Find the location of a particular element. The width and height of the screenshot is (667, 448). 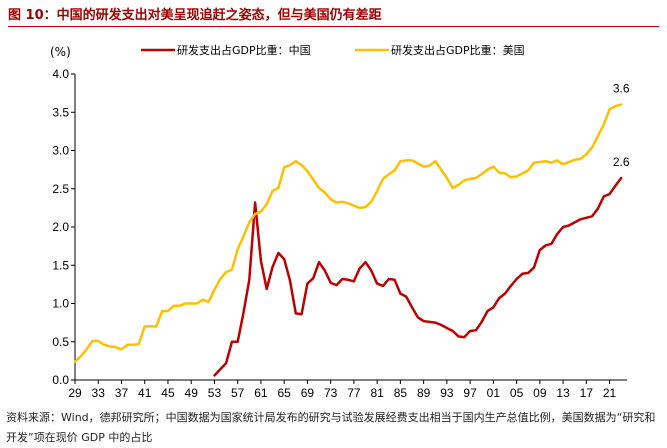

x-tick-label: 13 is located at coordinates (563, 393).